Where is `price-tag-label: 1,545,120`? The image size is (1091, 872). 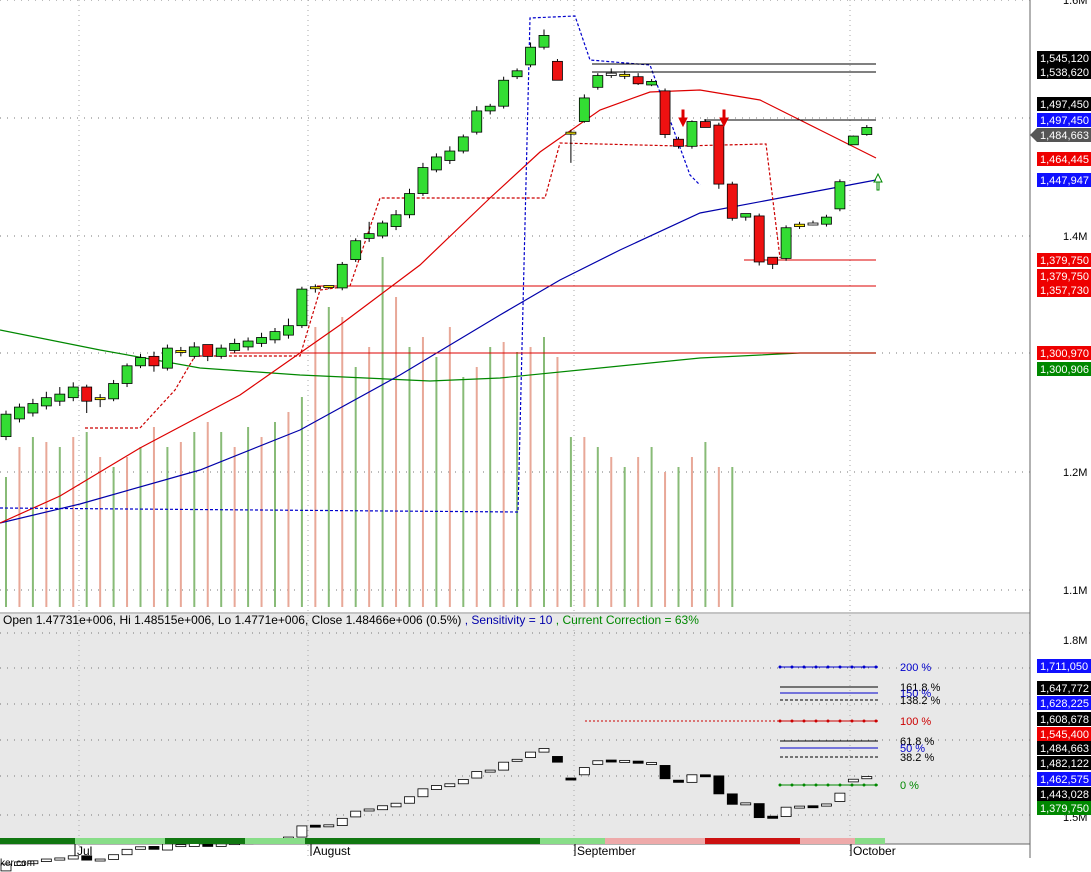 price-tag-label: 1,545,120 is located at coordinates (1064, 59).